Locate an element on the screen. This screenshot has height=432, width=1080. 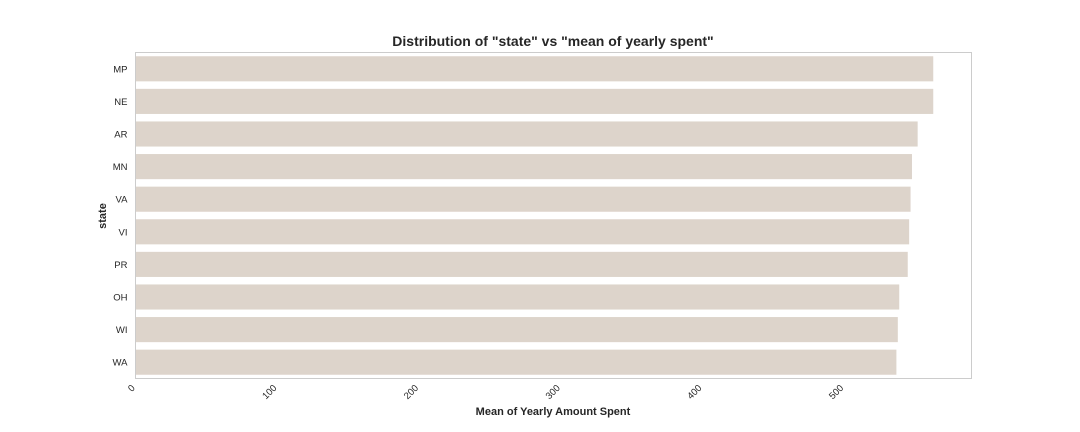
bar-ar is located at coordinates (526, 134).